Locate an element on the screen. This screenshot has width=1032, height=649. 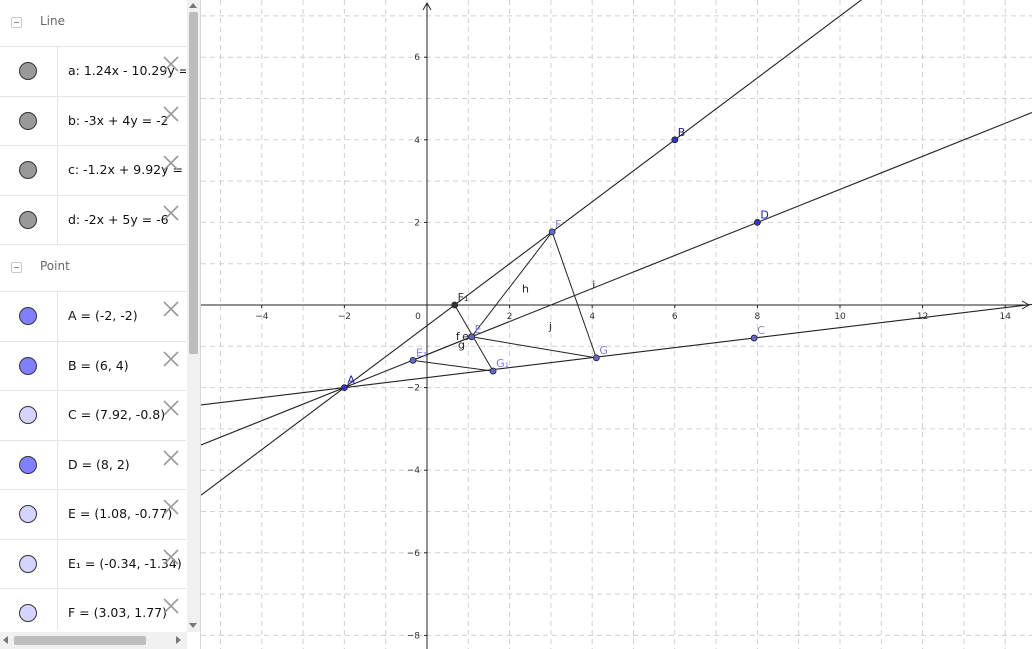
point-label: F is located at coordinates (558, 224).